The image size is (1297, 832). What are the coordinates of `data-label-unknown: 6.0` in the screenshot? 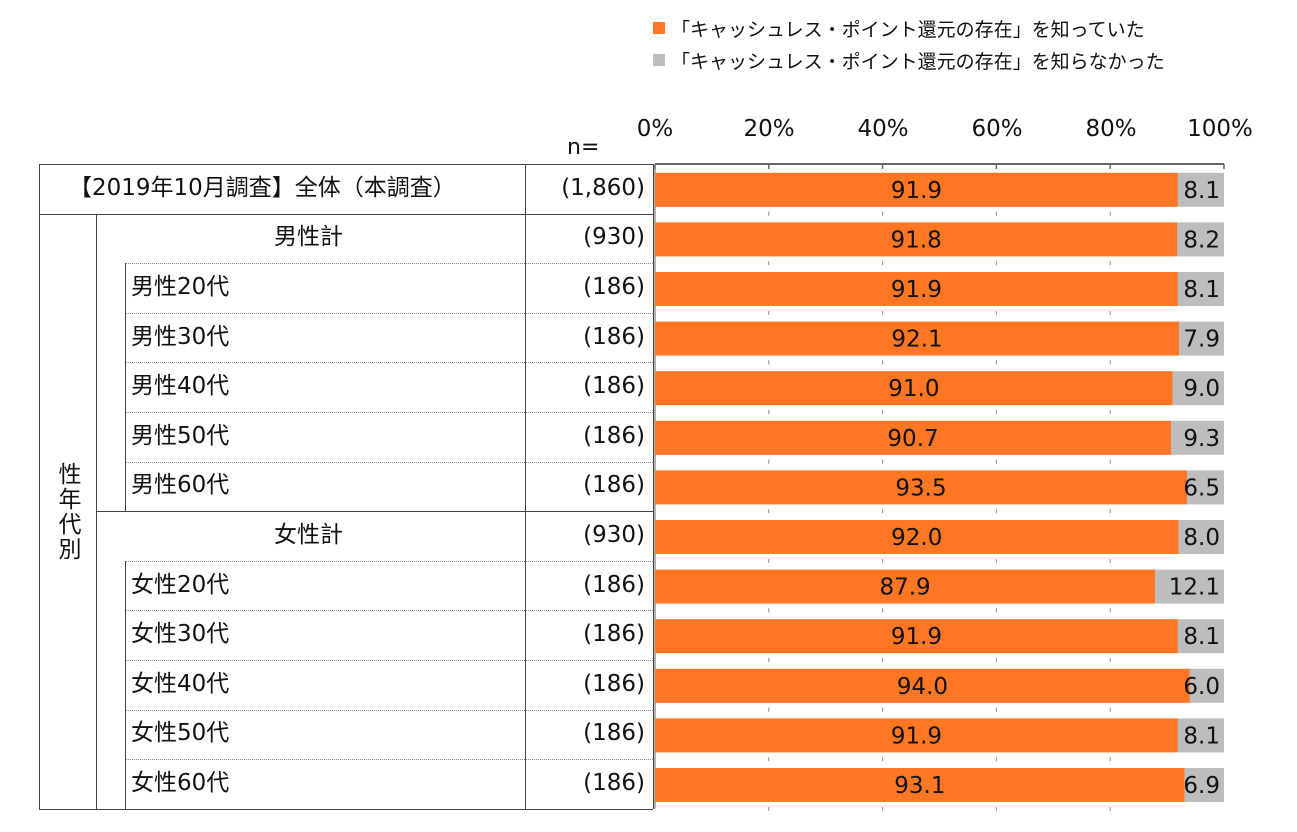 It's located at (1201, 687).